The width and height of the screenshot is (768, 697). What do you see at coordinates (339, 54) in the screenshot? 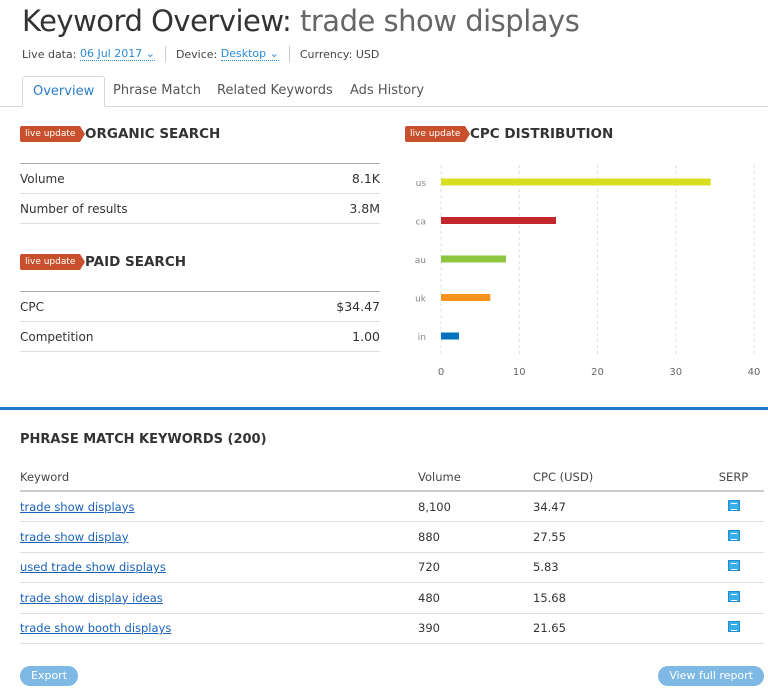
I see `currency: Currency: USD` at bounding box center [339, 54].